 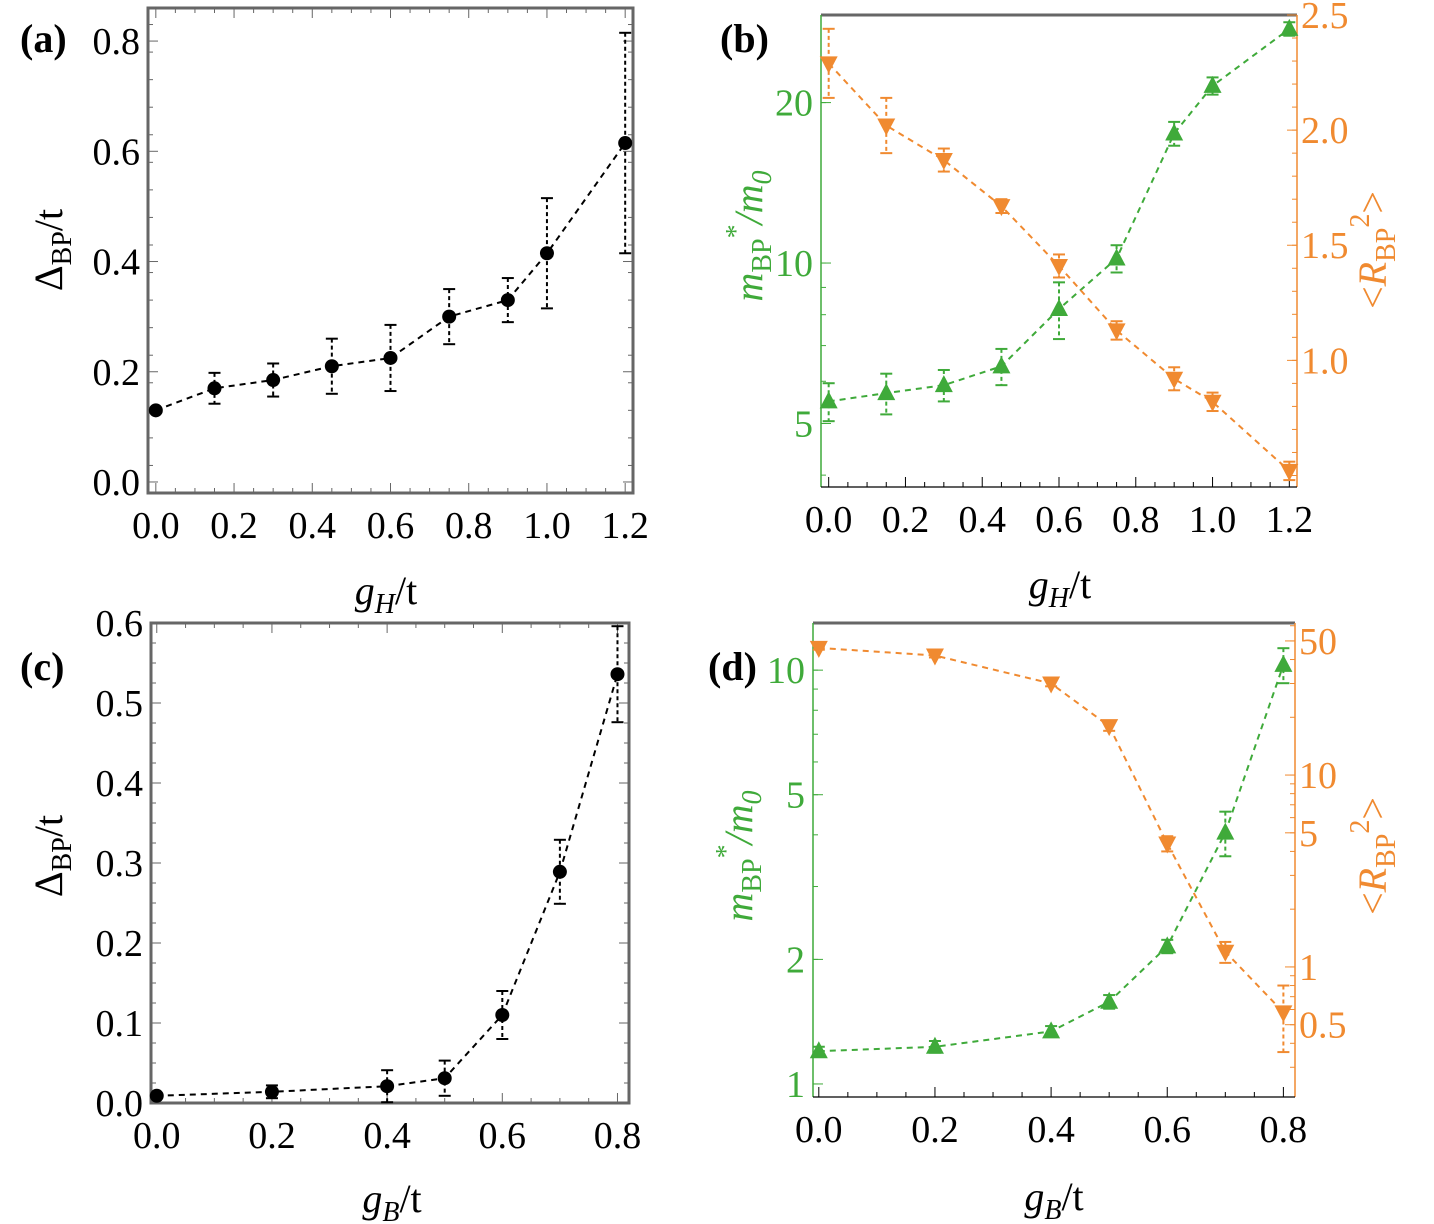 What do you see at coordinates (732, 666) in the screenshot?
I see `panel-label: (d)` at bounding box center [732, 666].